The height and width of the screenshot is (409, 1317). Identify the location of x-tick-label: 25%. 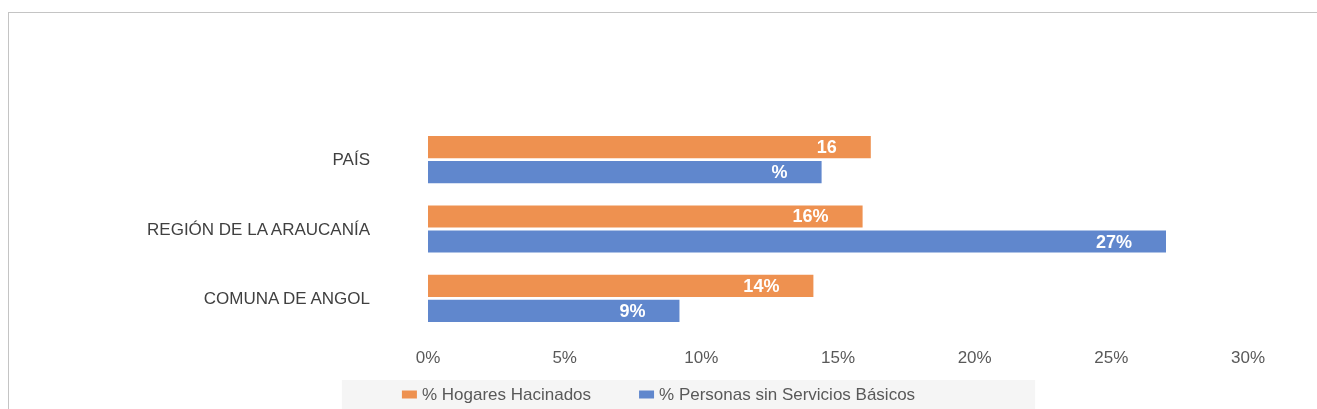
(1111, 357).